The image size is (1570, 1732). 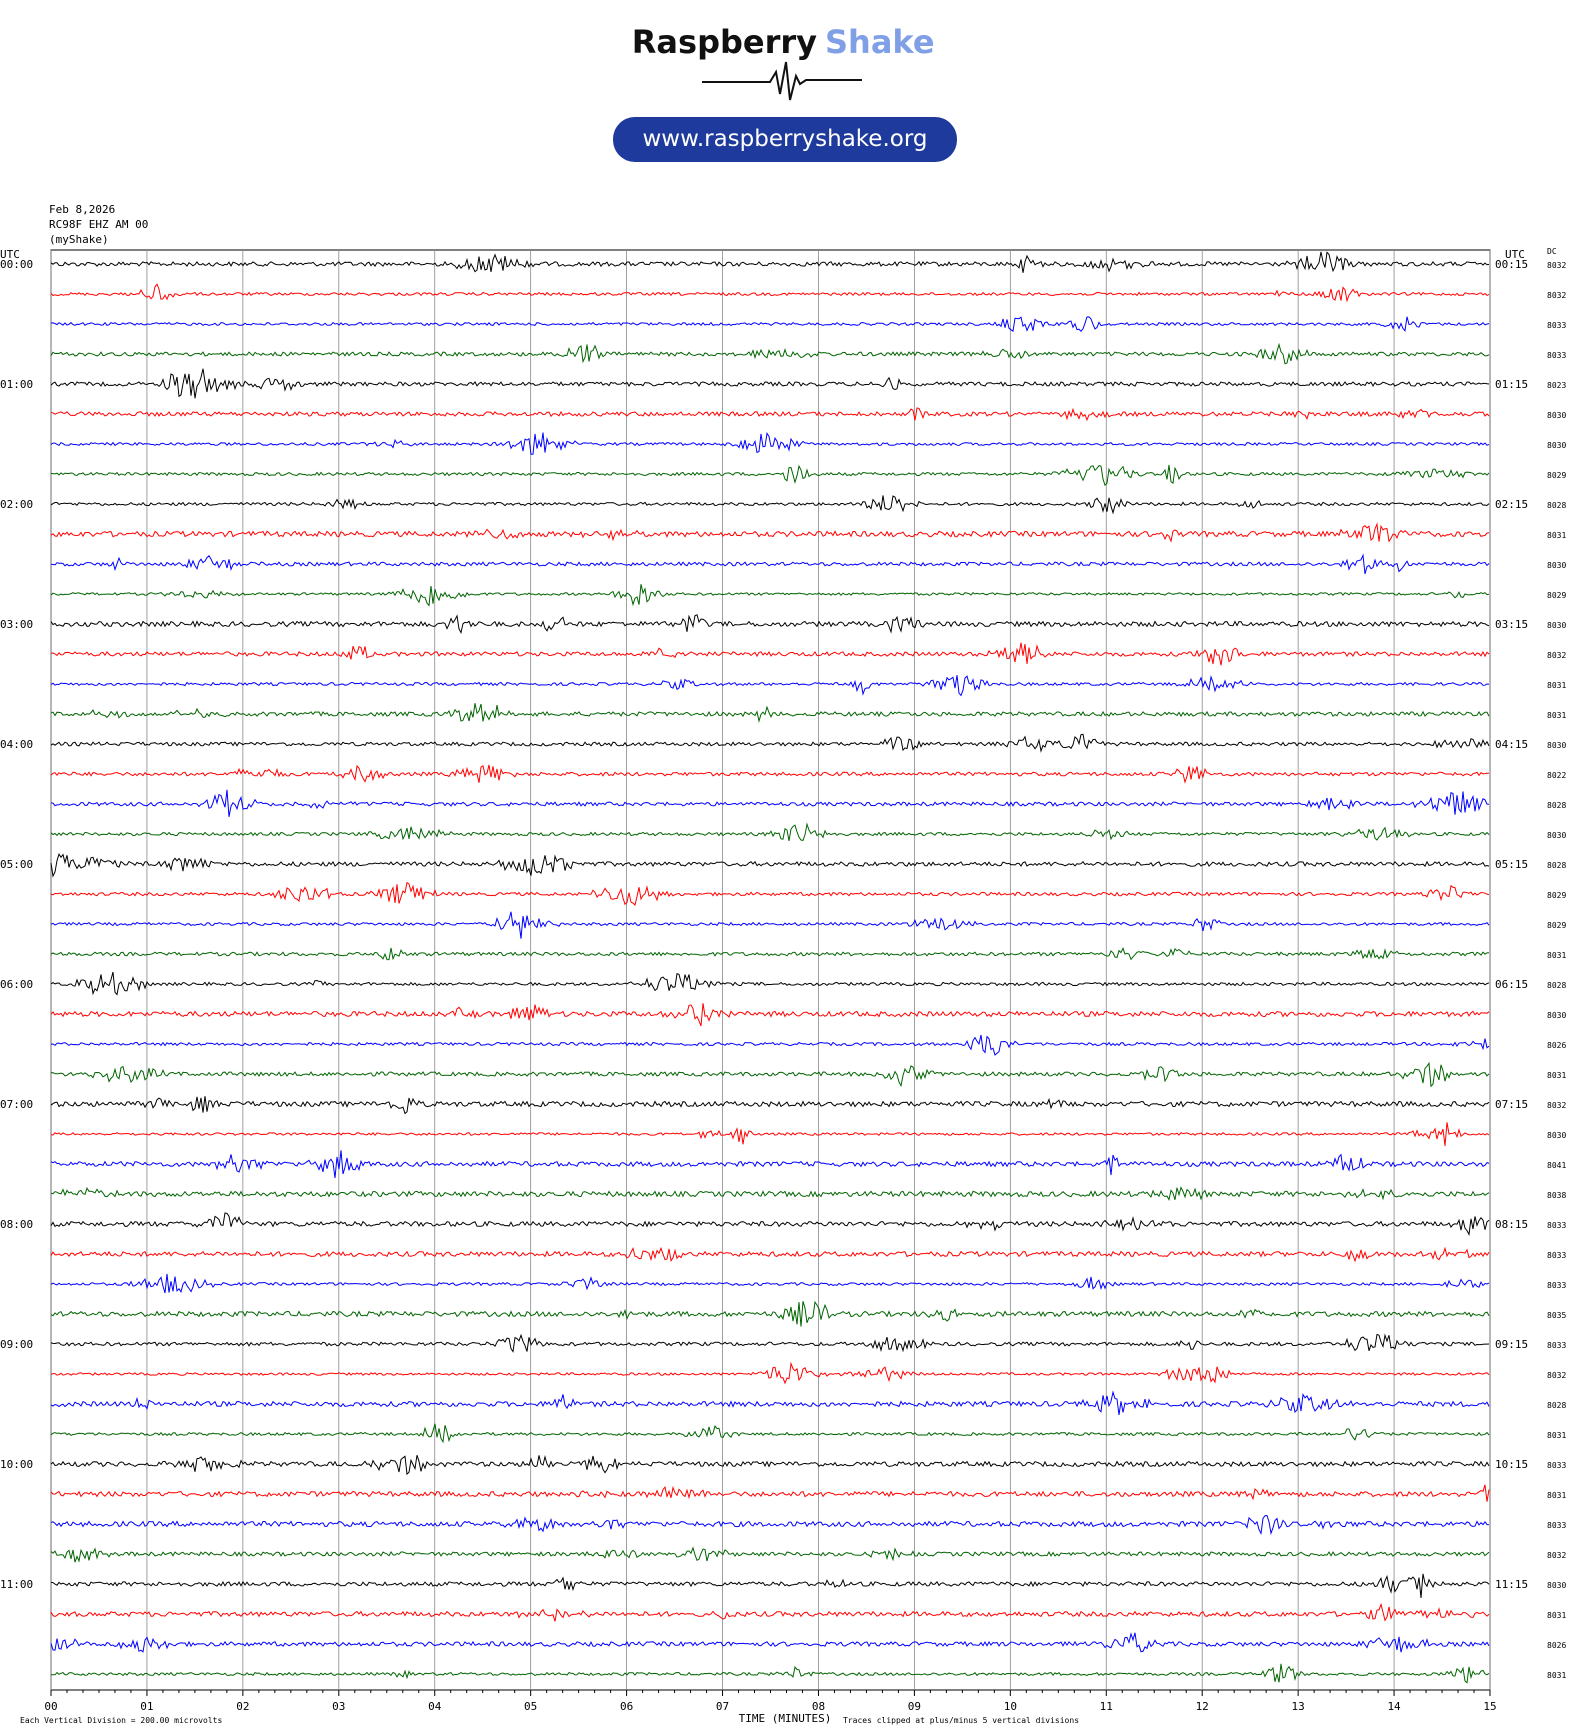 What do you see at coordinates (82, 209) in the screenshot?
I see `date: Feb 8,2026` at bounding box center [82, 209].